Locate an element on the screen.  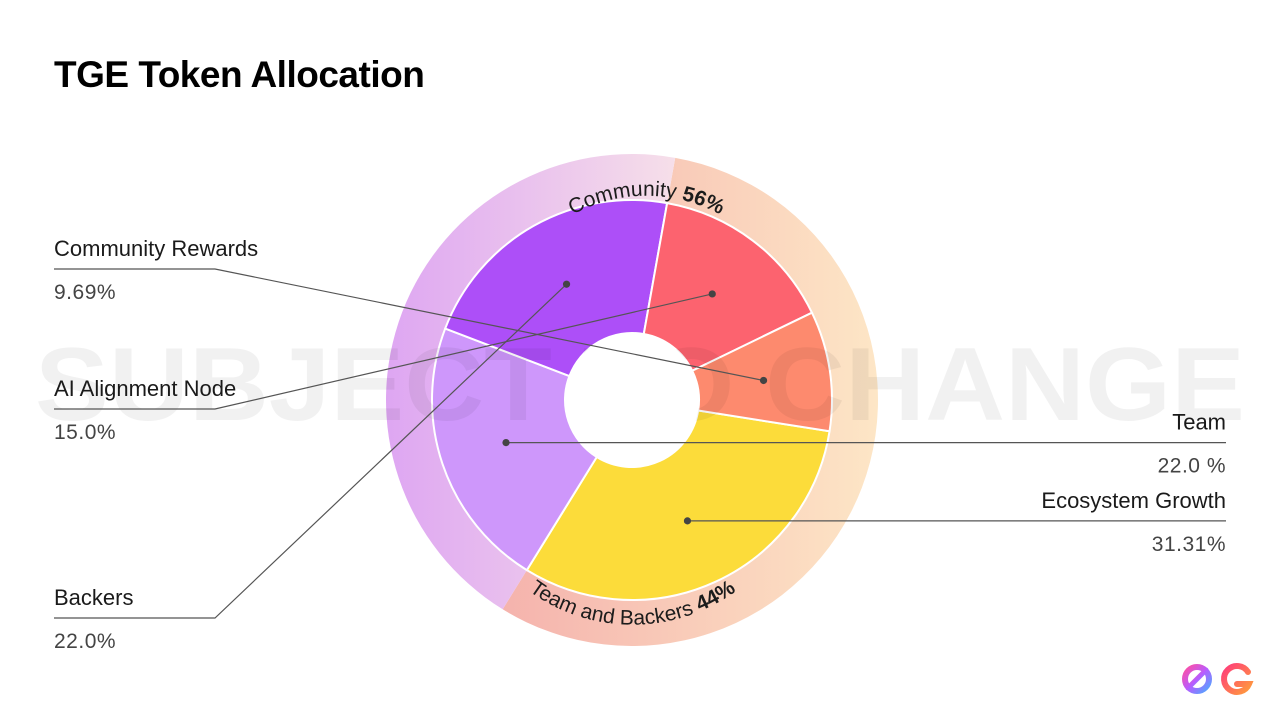
label-team-value: 22.0 % is located at coordinates (1192, 466).